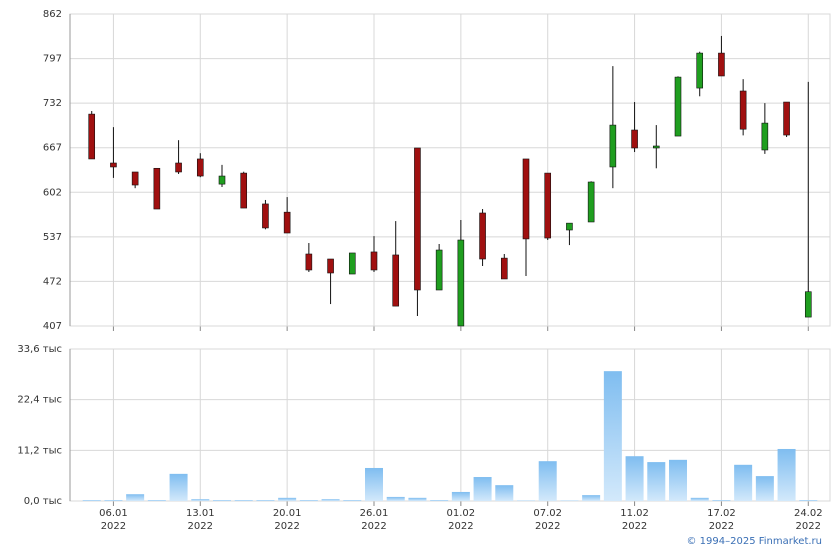 The height and width of the screenshot is (550, 840). I want to click on x-tick-label: 13.01, so click(200, 513).